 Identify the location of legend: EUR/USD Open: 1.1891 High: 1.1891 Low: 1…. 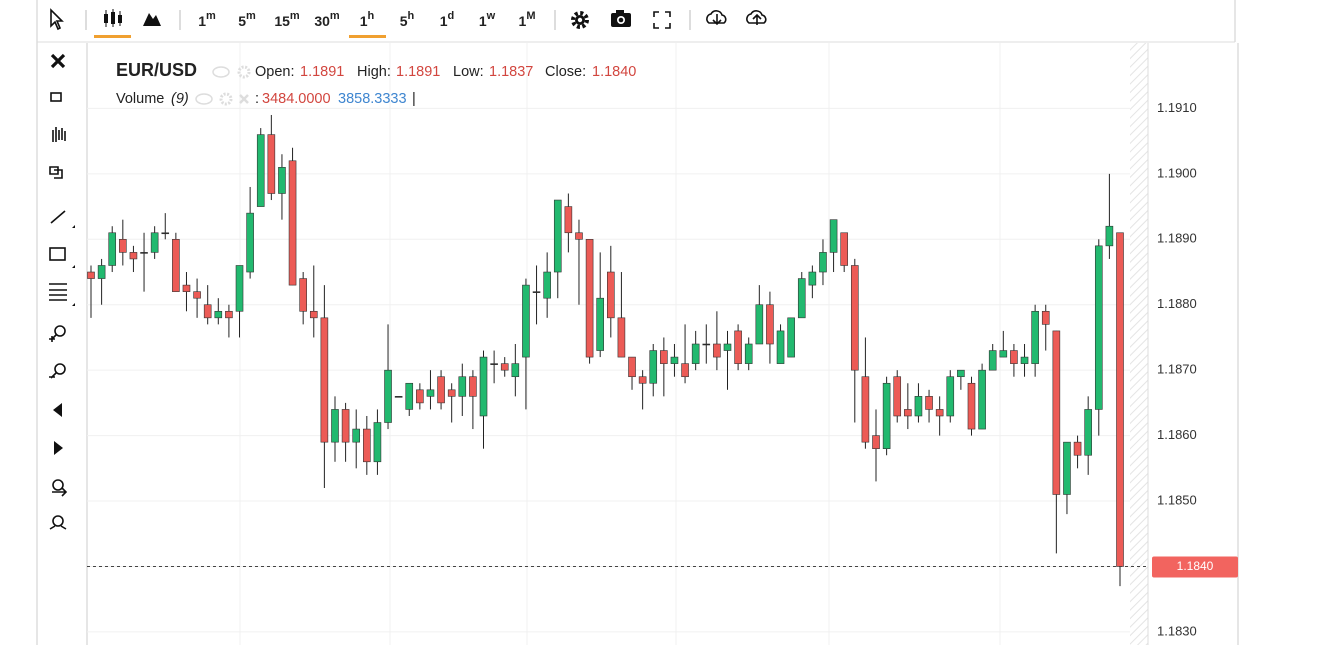
(376, 83).